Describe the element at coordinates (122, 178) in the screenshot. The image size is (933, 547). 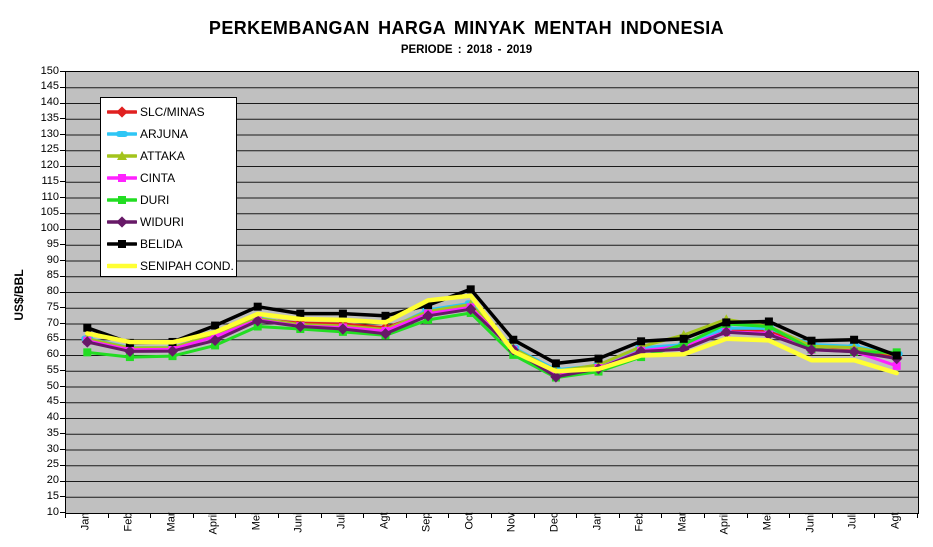
I see `legend-marker-cinta-icon` at that location.